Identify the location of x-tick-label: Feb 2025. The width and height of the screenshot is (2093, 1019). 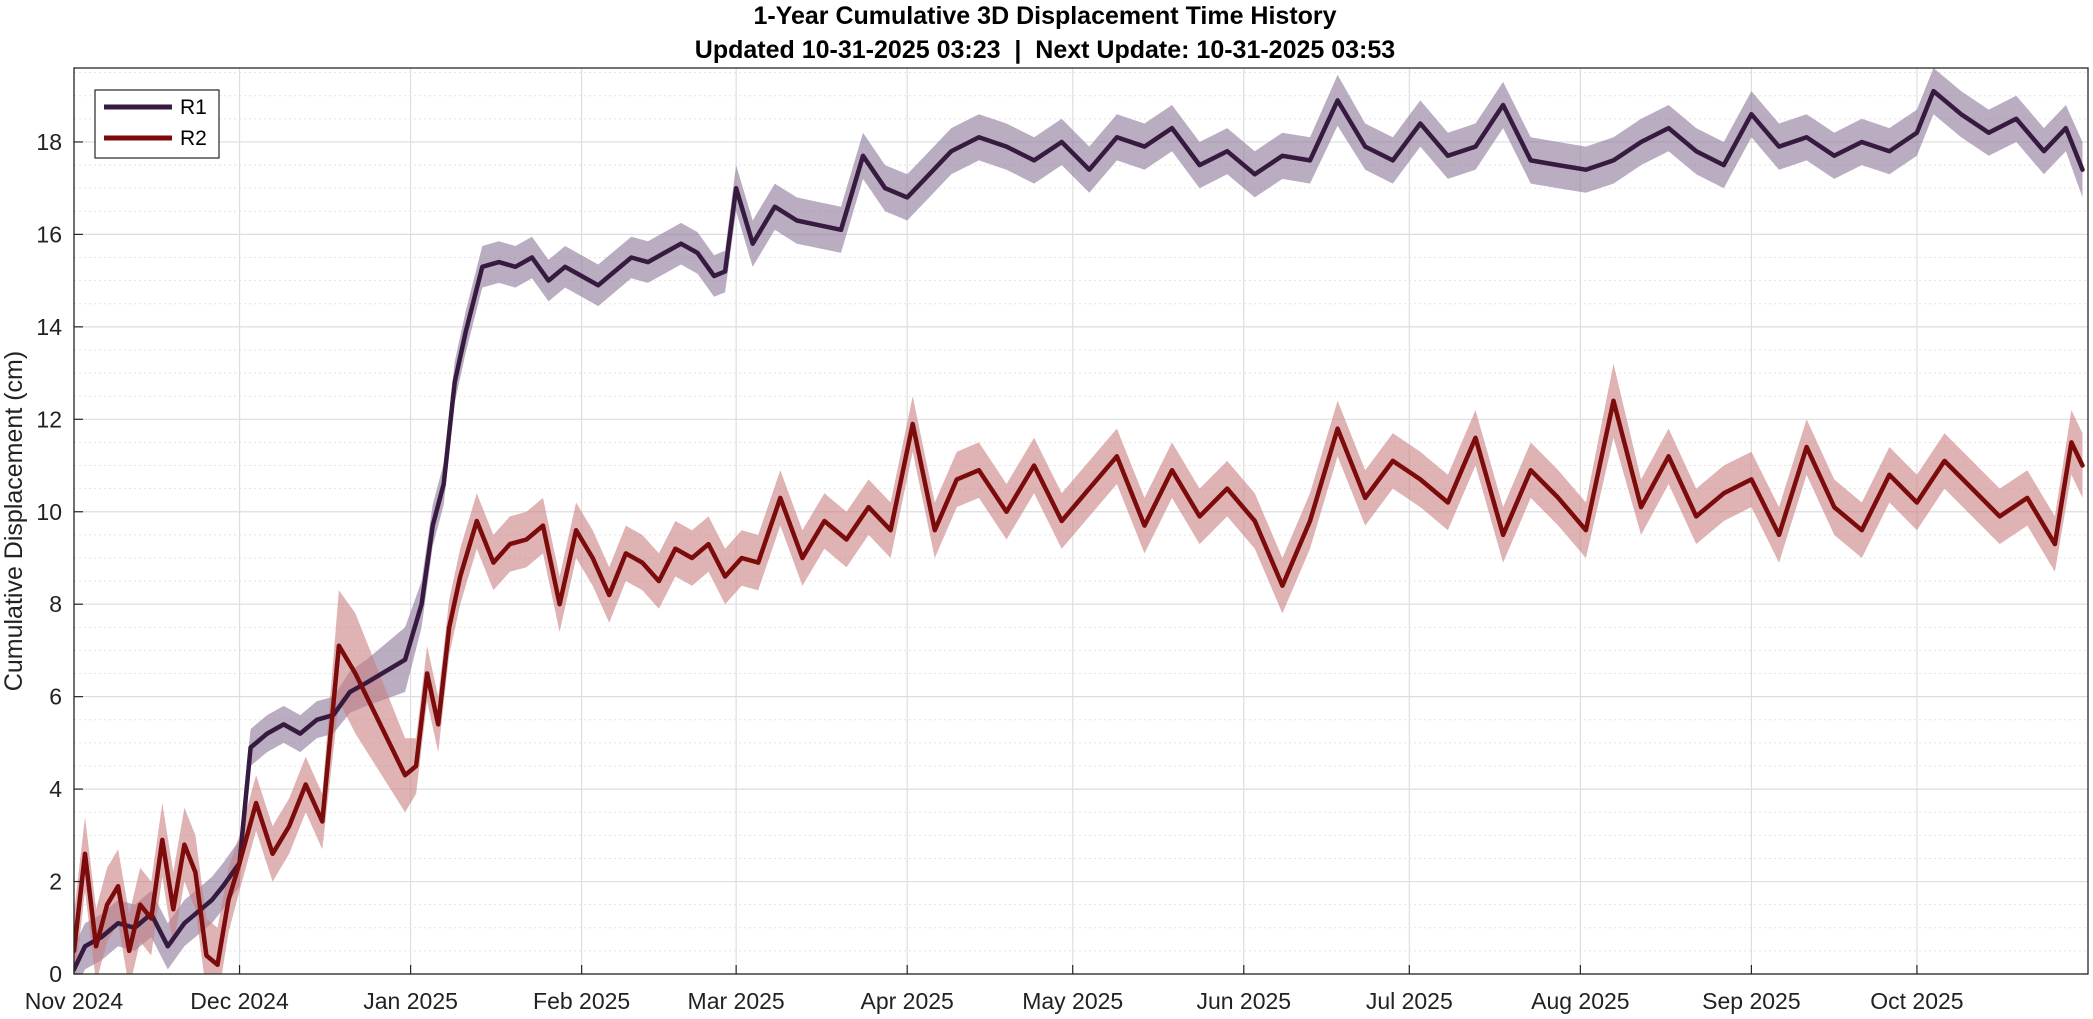
(581, 1001).